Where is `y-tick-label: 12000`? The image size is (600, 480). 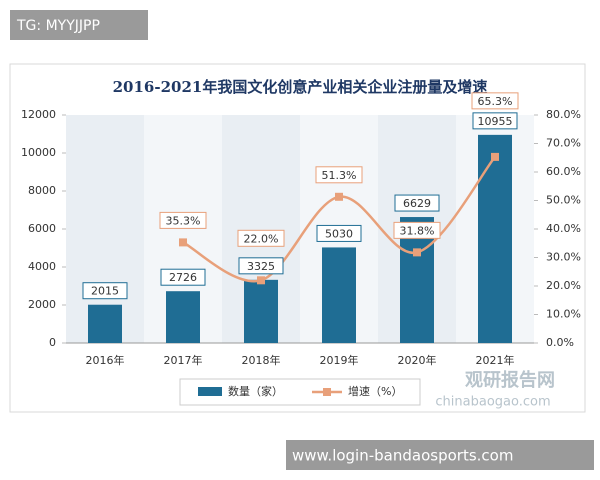
y-tick-label: 12000 is located at coordinates (38, 114).